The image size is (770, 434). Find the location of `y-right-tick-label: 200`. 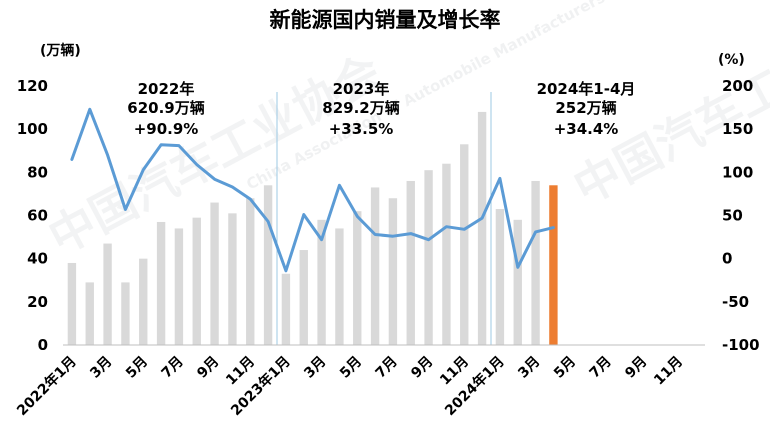

y-right-tick-label: 200 is located at coordinates (737, 86).